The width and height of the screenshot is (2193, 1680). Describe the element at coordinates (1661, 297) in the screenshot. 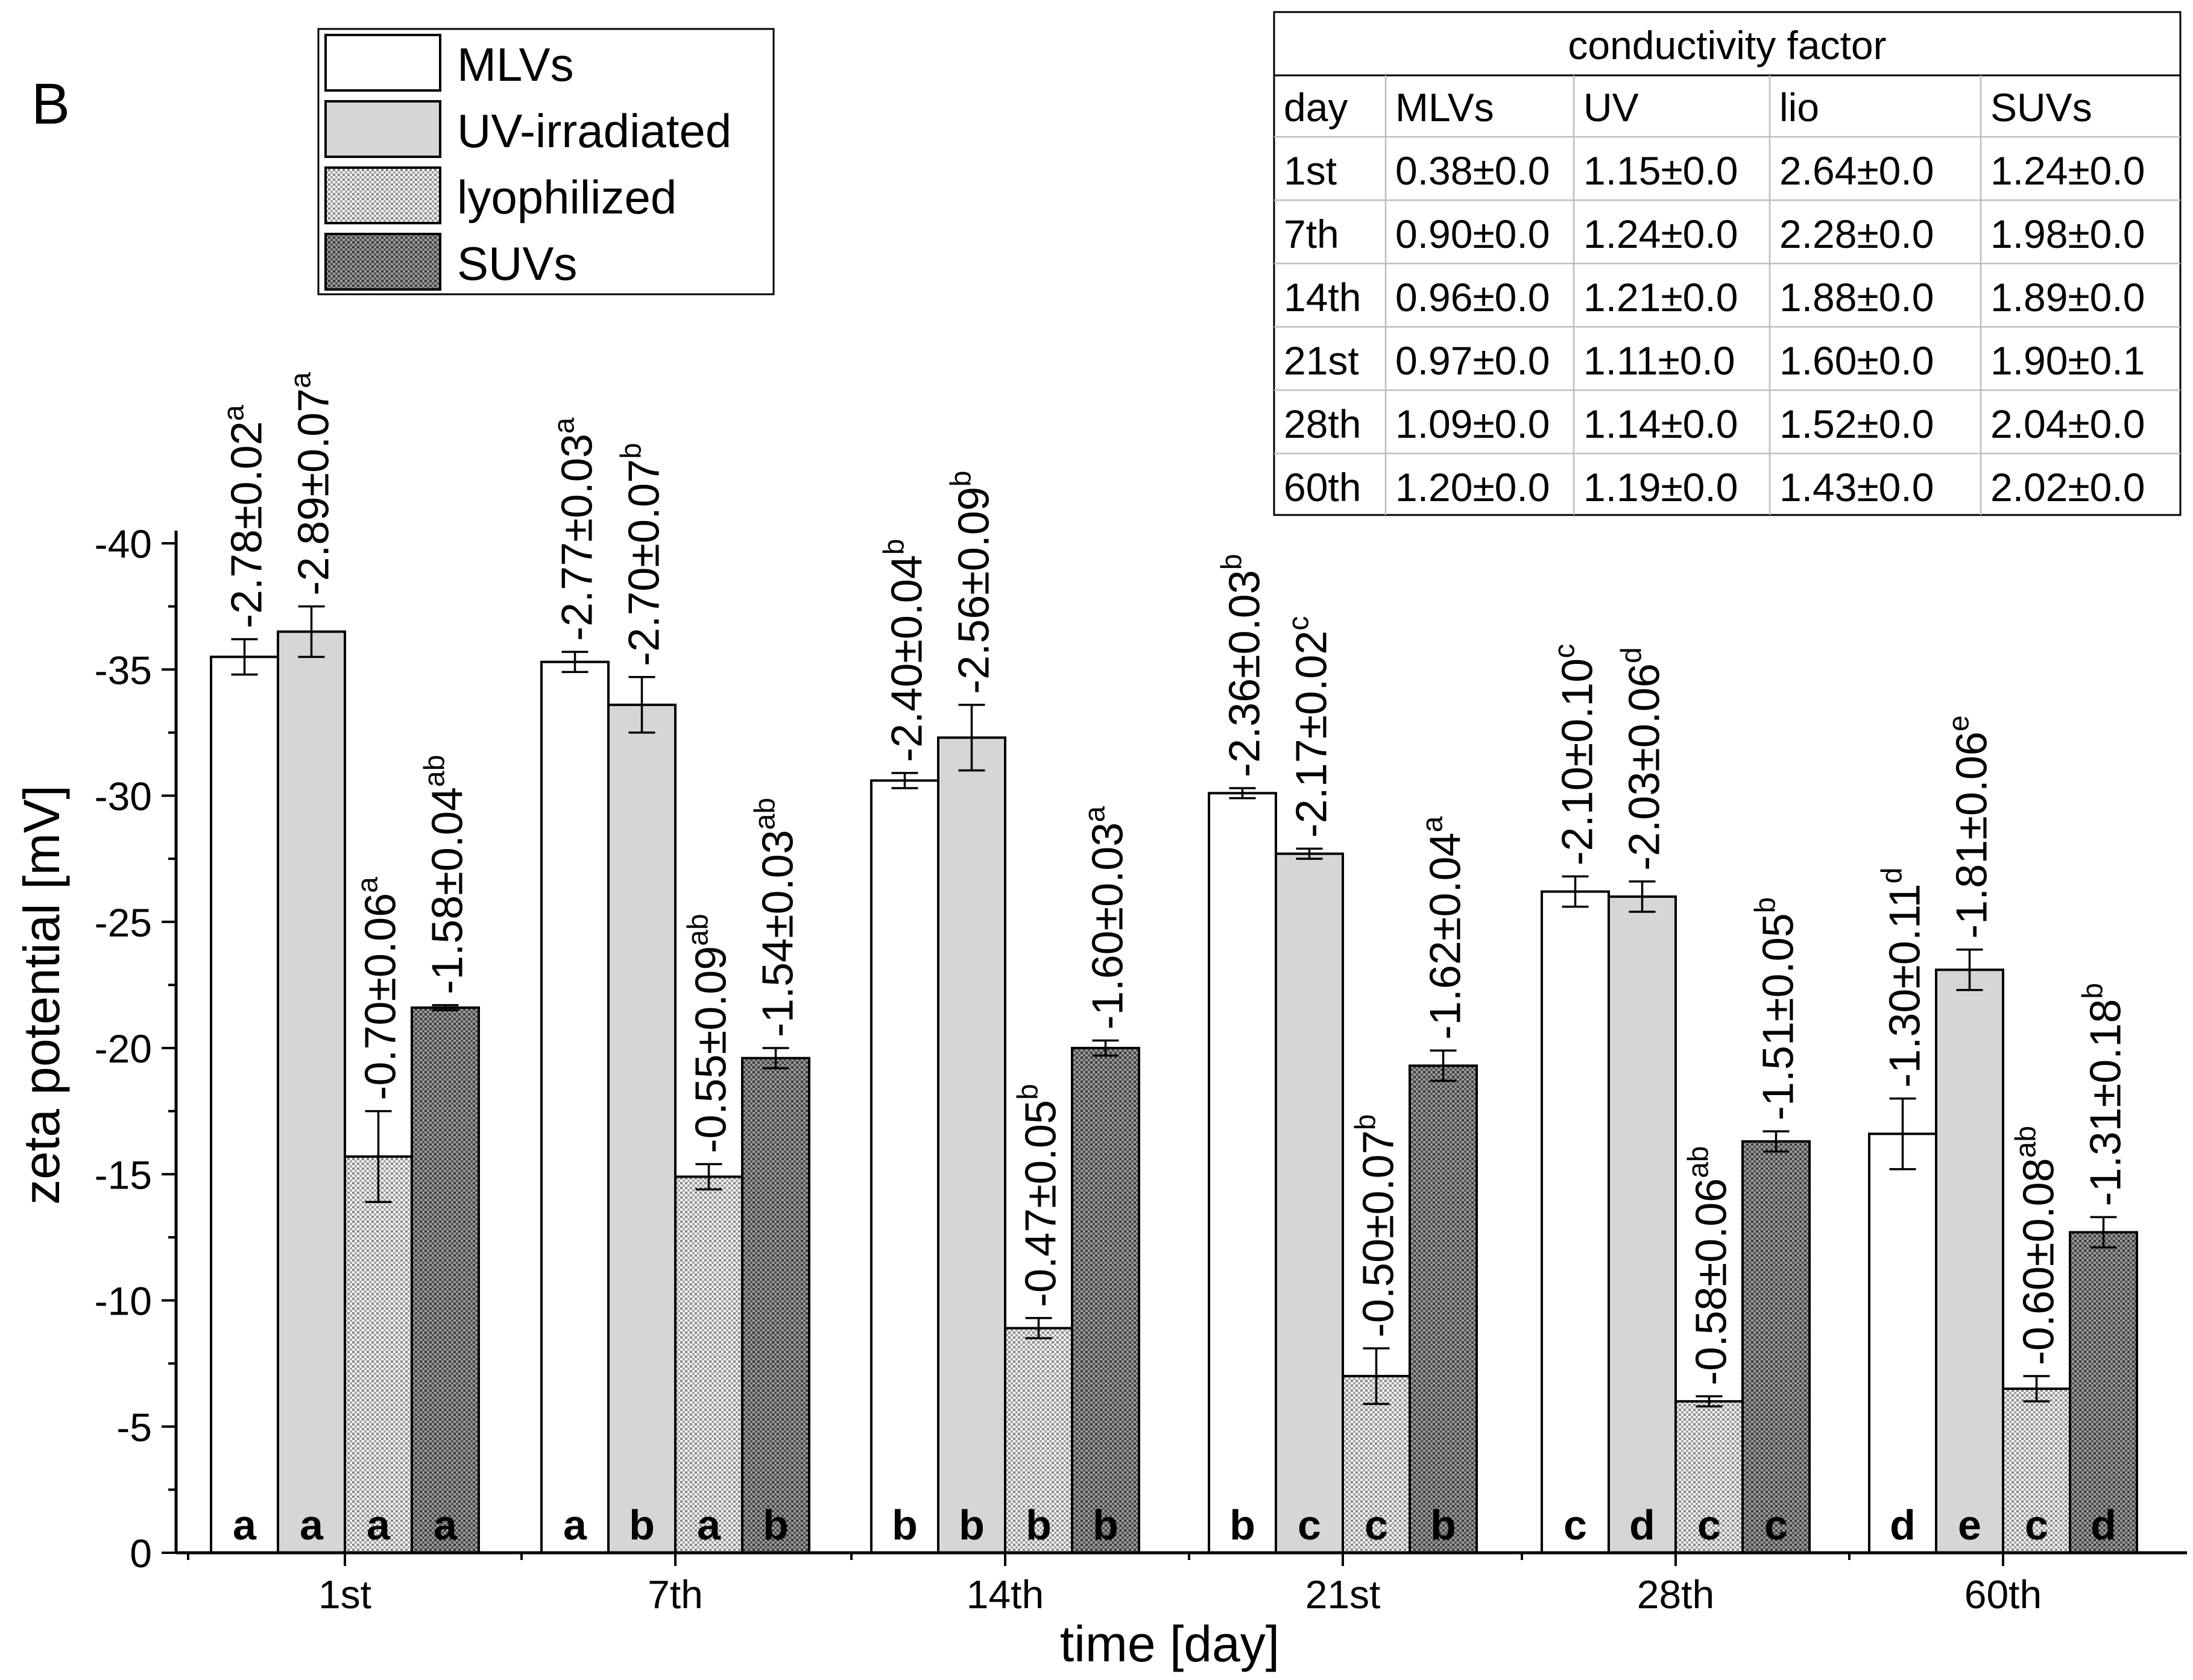

I see `table-cell: 1.21±0.0` at that location.